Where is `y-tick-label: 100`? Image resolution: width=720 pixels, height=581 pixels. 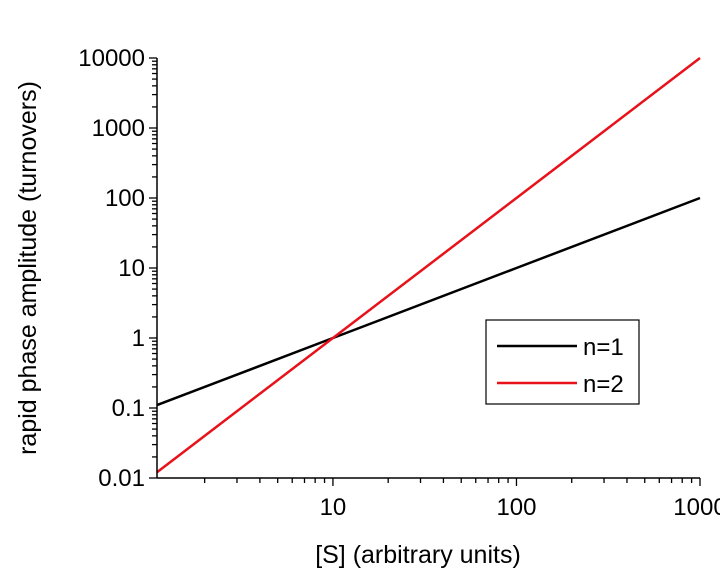 y-tick-label: 100 is located at coordinates (125, 198).